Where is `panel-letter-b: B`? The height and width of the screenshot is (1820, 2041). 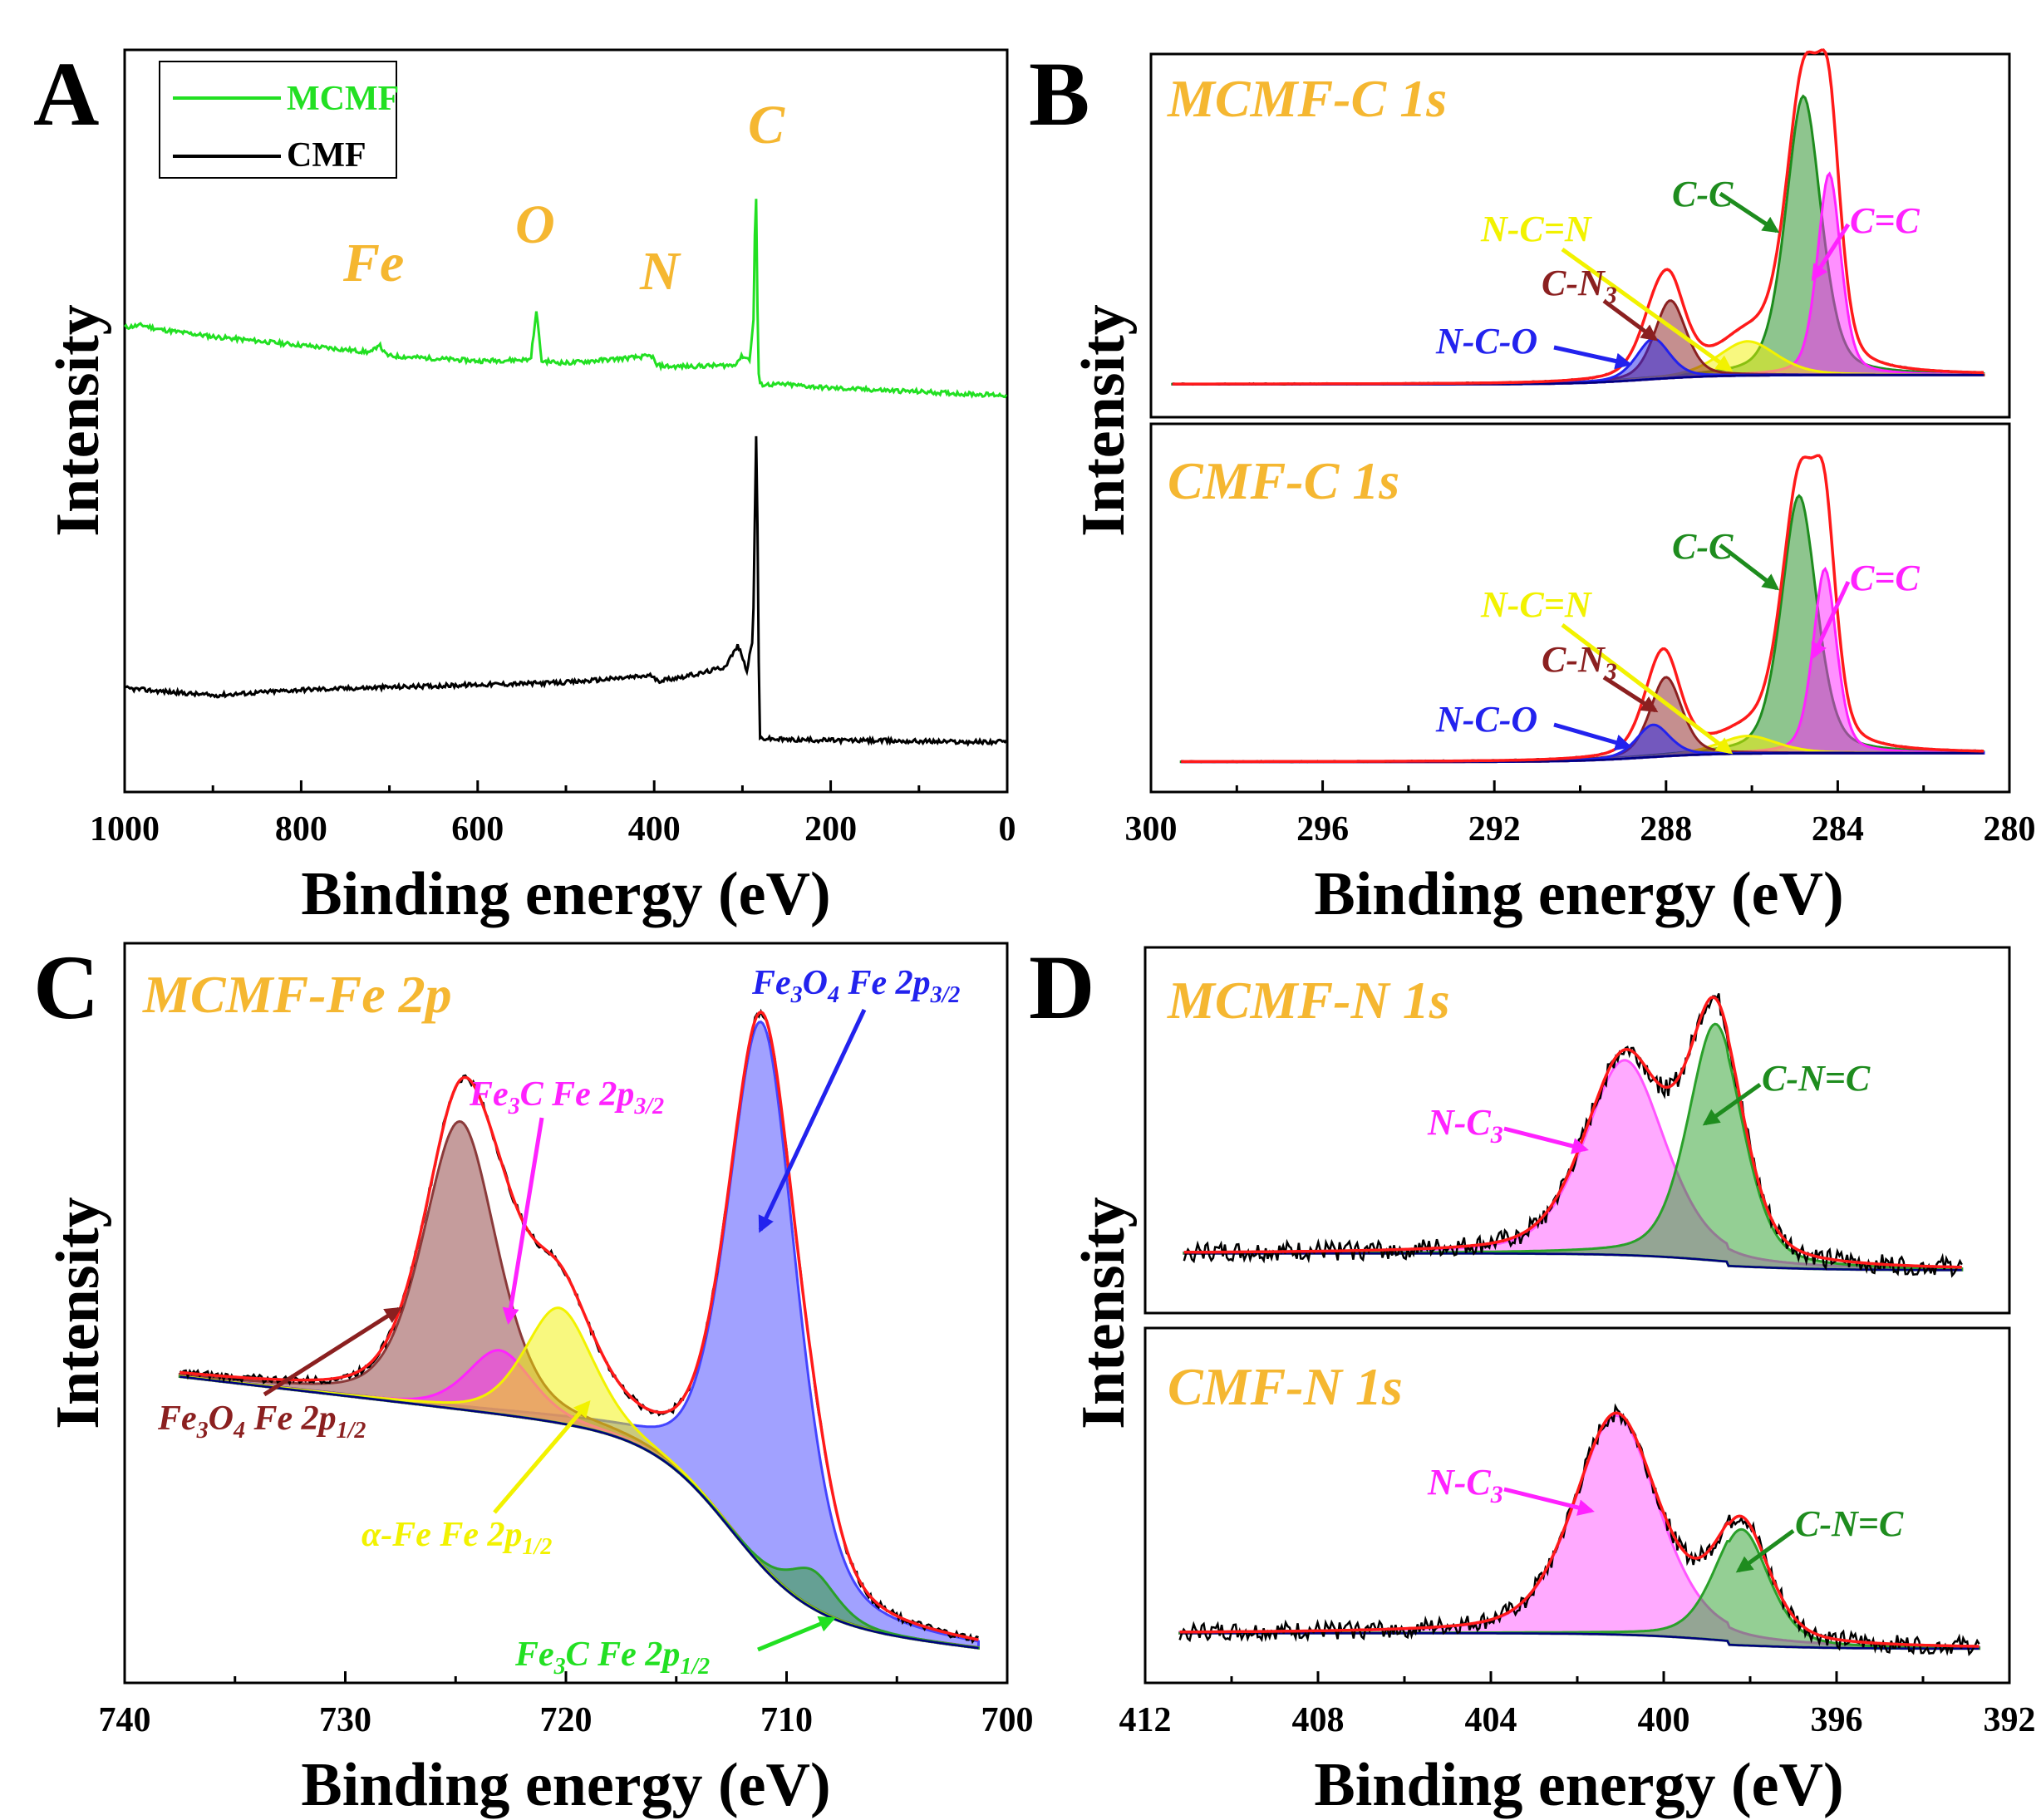 panel-letter-b: B is located at coordinates (1059, 94).